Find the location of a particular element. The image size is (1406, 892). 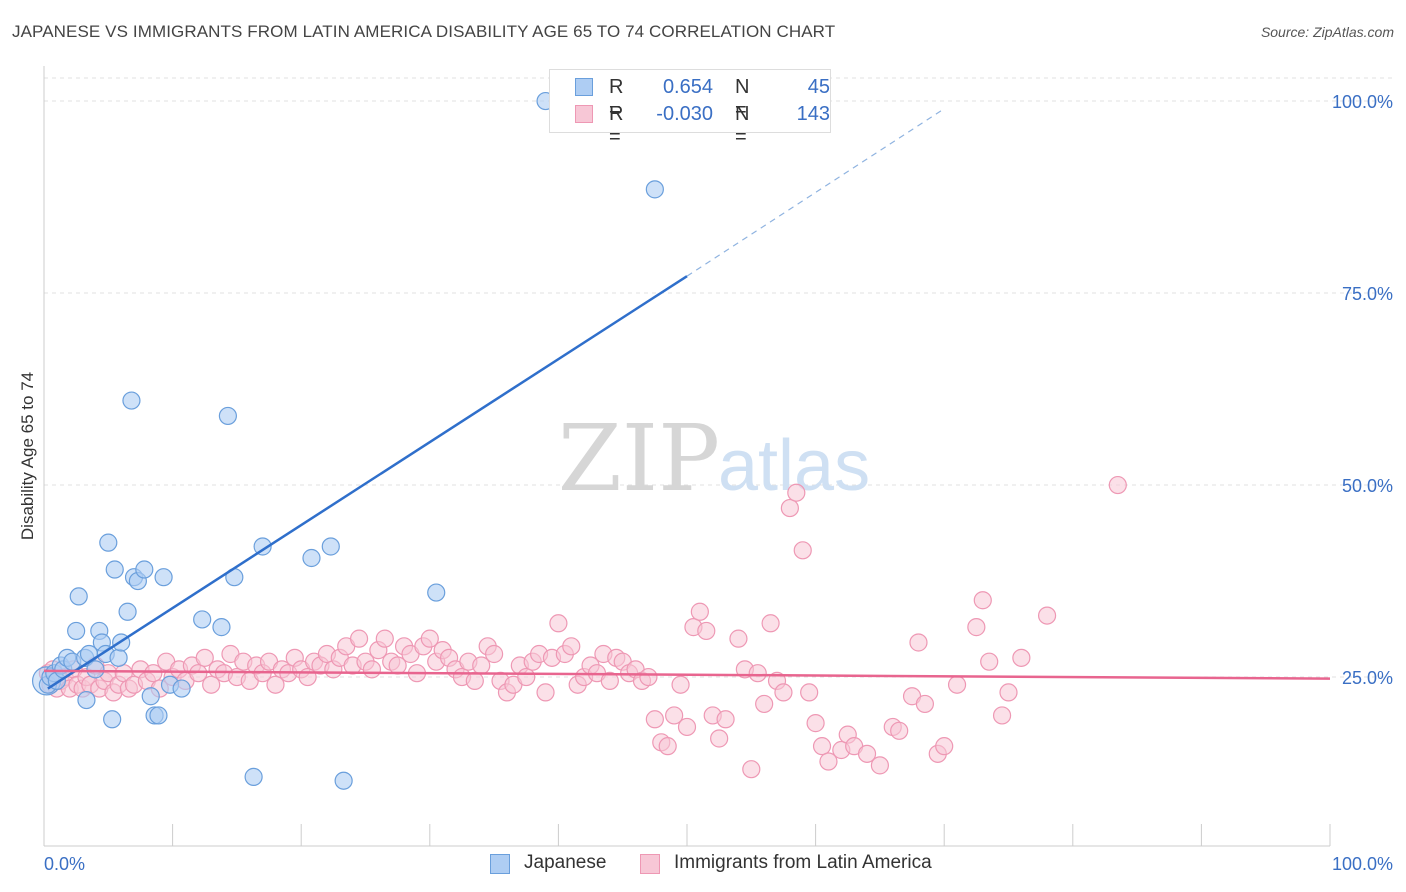

x-tick-label: 100.0% is located at coordinates (1362, 864).